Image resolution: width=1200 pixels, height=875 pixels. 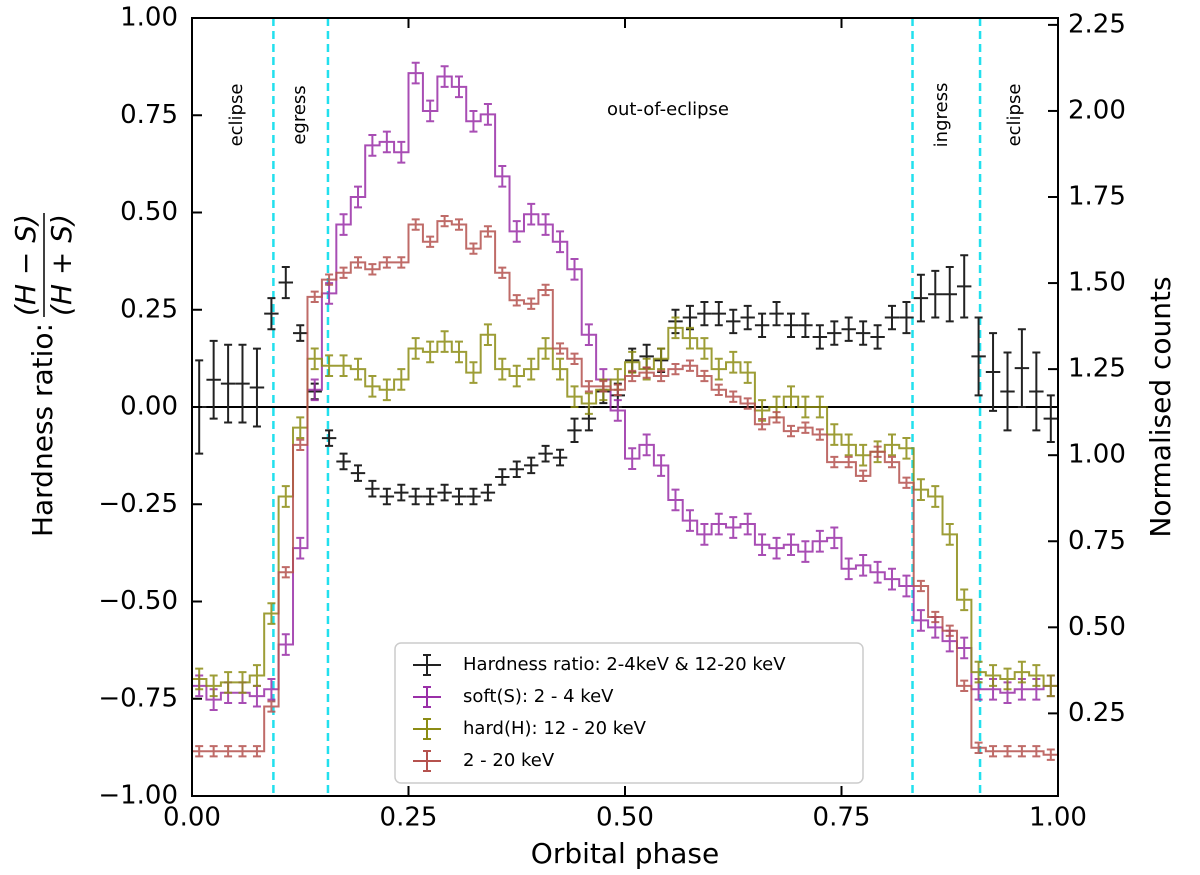 I want to click on y-tick-label: −1.00, so click(x=138, y=796).